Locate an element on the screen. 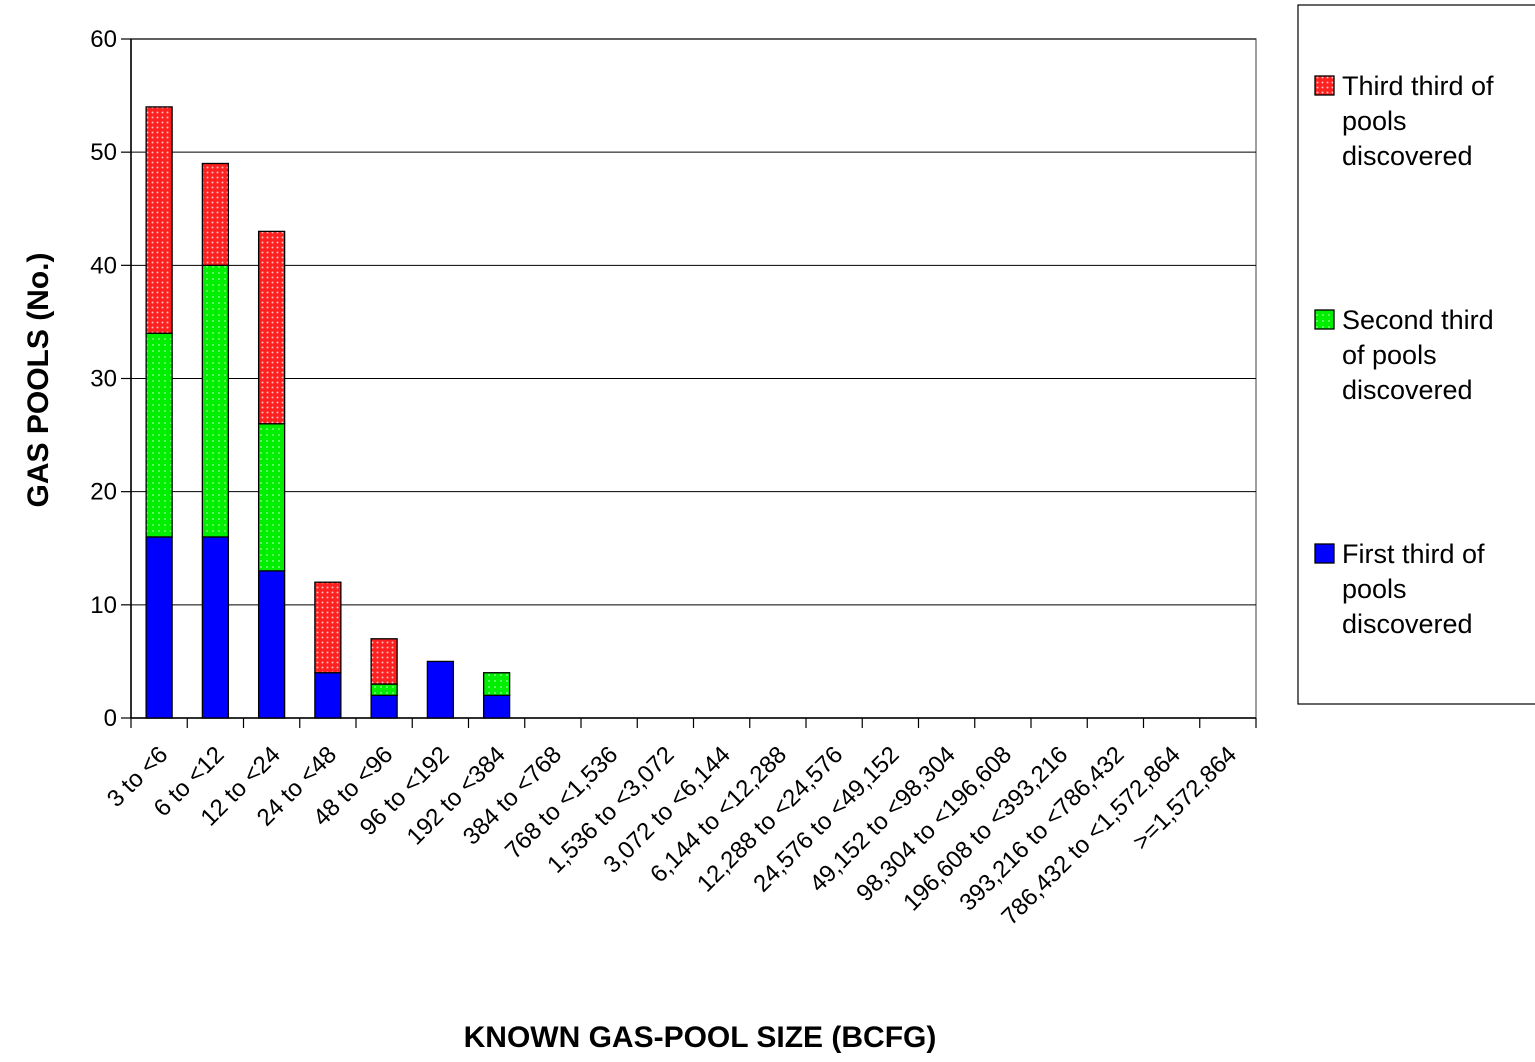 This screenshot has height=1062, width=1535. y-tick-label: 30 is located at coordinates (103, 379).